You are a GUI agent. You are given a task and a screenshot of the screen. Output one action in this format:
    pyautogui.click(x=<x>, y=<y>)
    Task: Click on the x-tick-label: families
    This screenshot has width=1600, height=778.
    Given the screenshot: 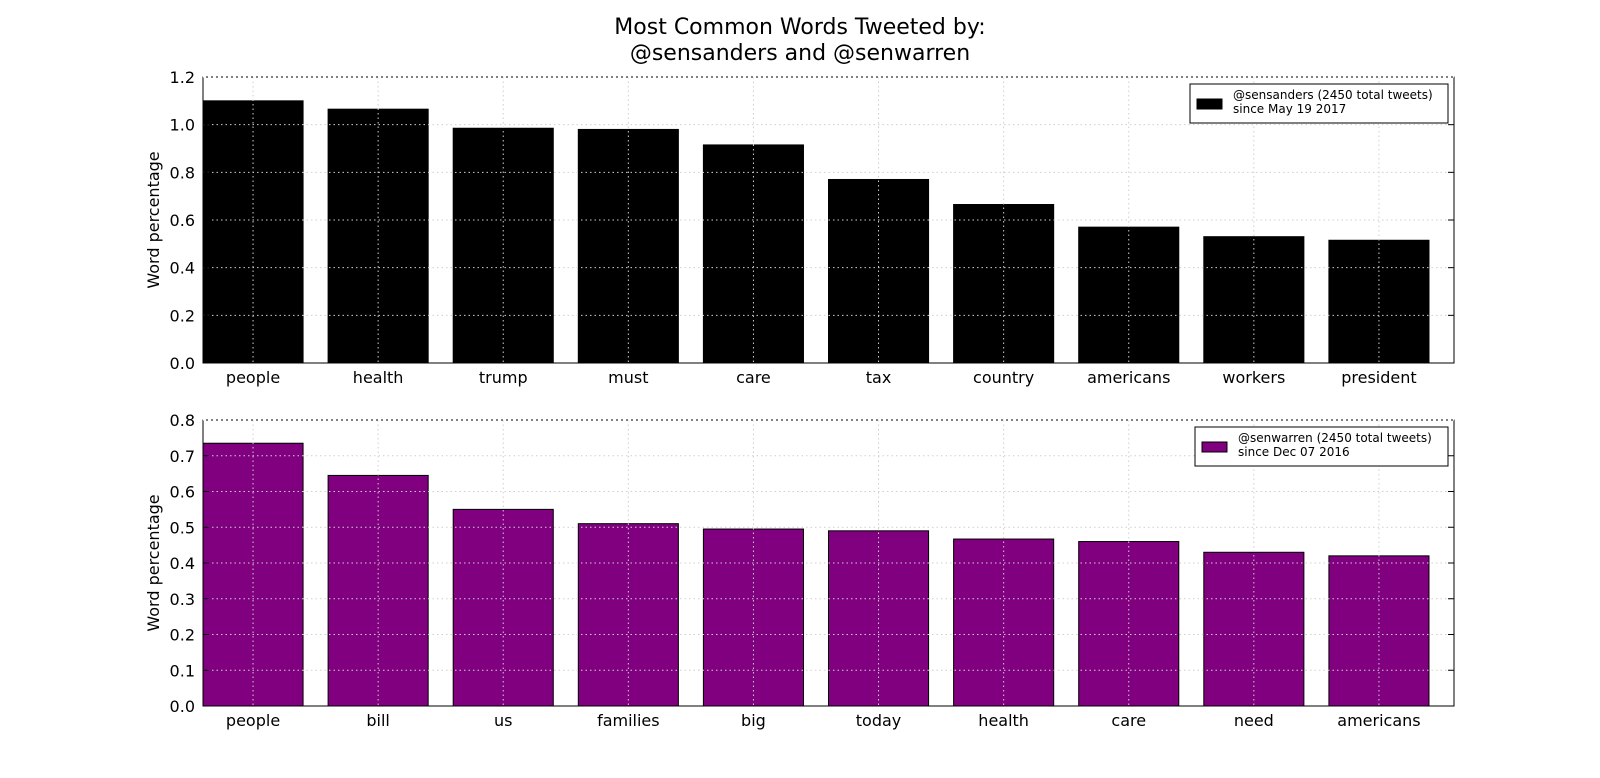 What is the action you would take?
    pyautogui.click(x=628, y=720)
    